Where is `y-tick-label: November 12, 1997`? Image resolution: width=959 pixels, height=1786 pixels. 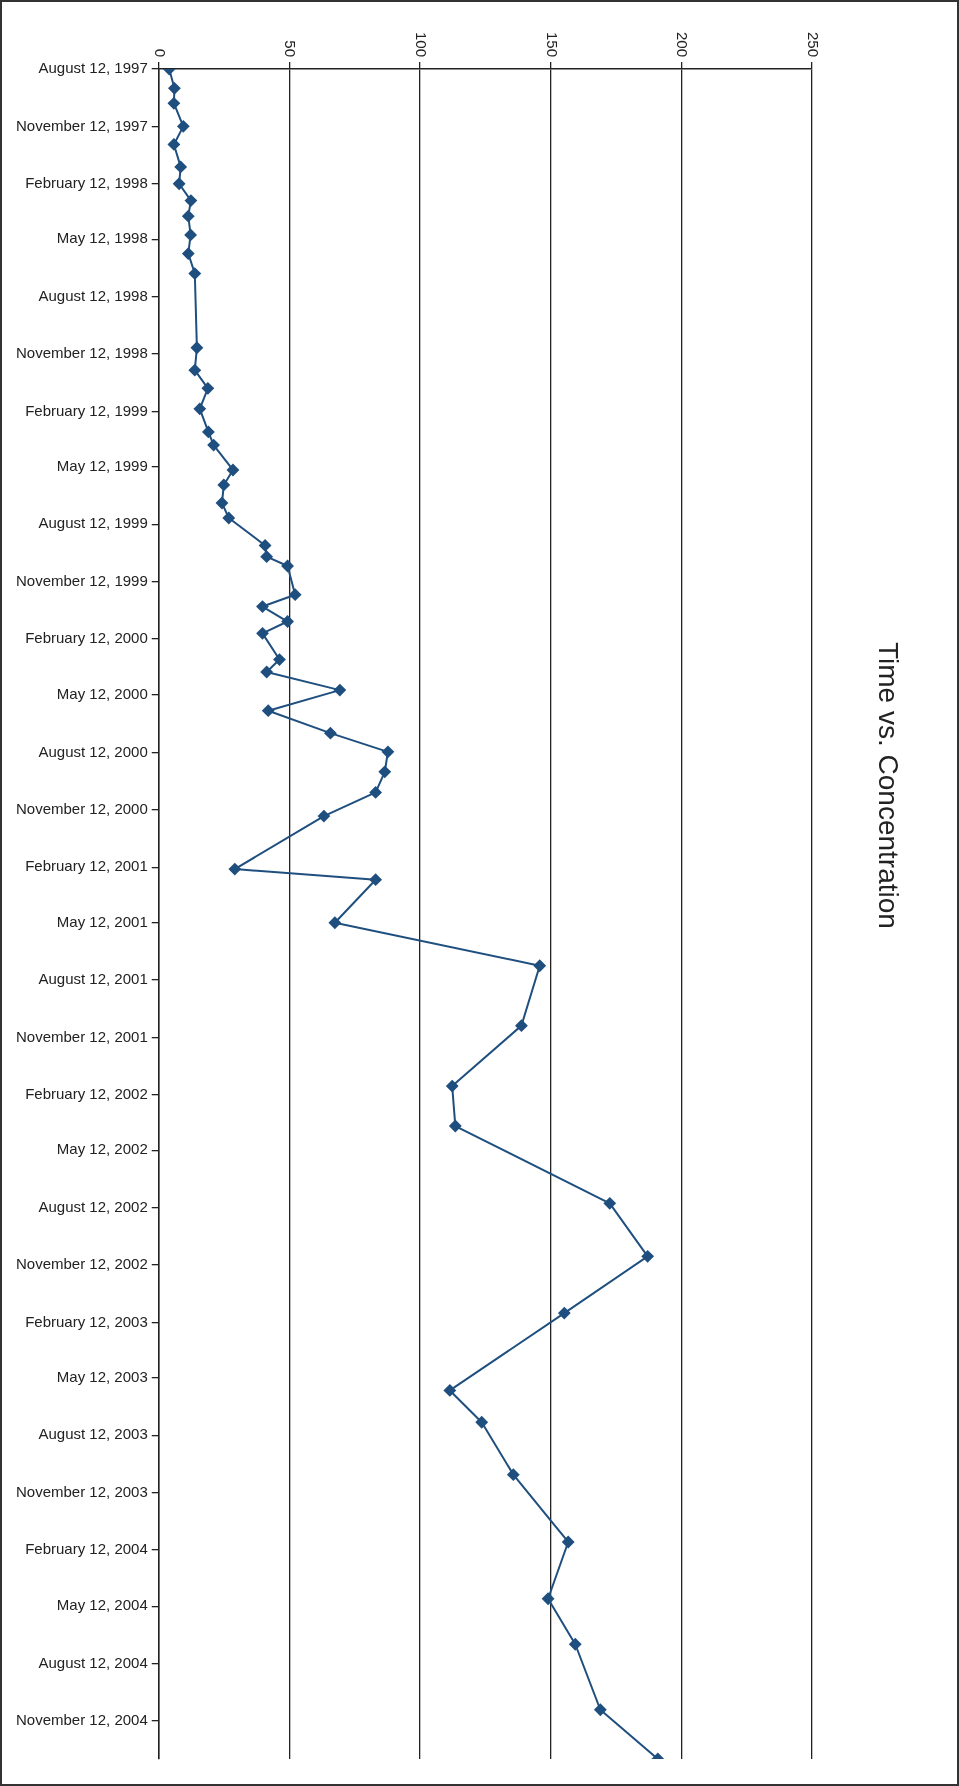 y-tick-label: November 12, 1997 is located at coordinates (82, 125).